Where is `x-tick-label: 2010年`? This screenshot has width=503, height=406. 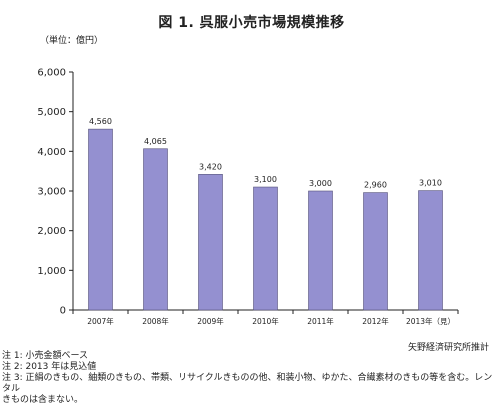
x-tick-label: 2010年 is located at coordinates (265, 321).